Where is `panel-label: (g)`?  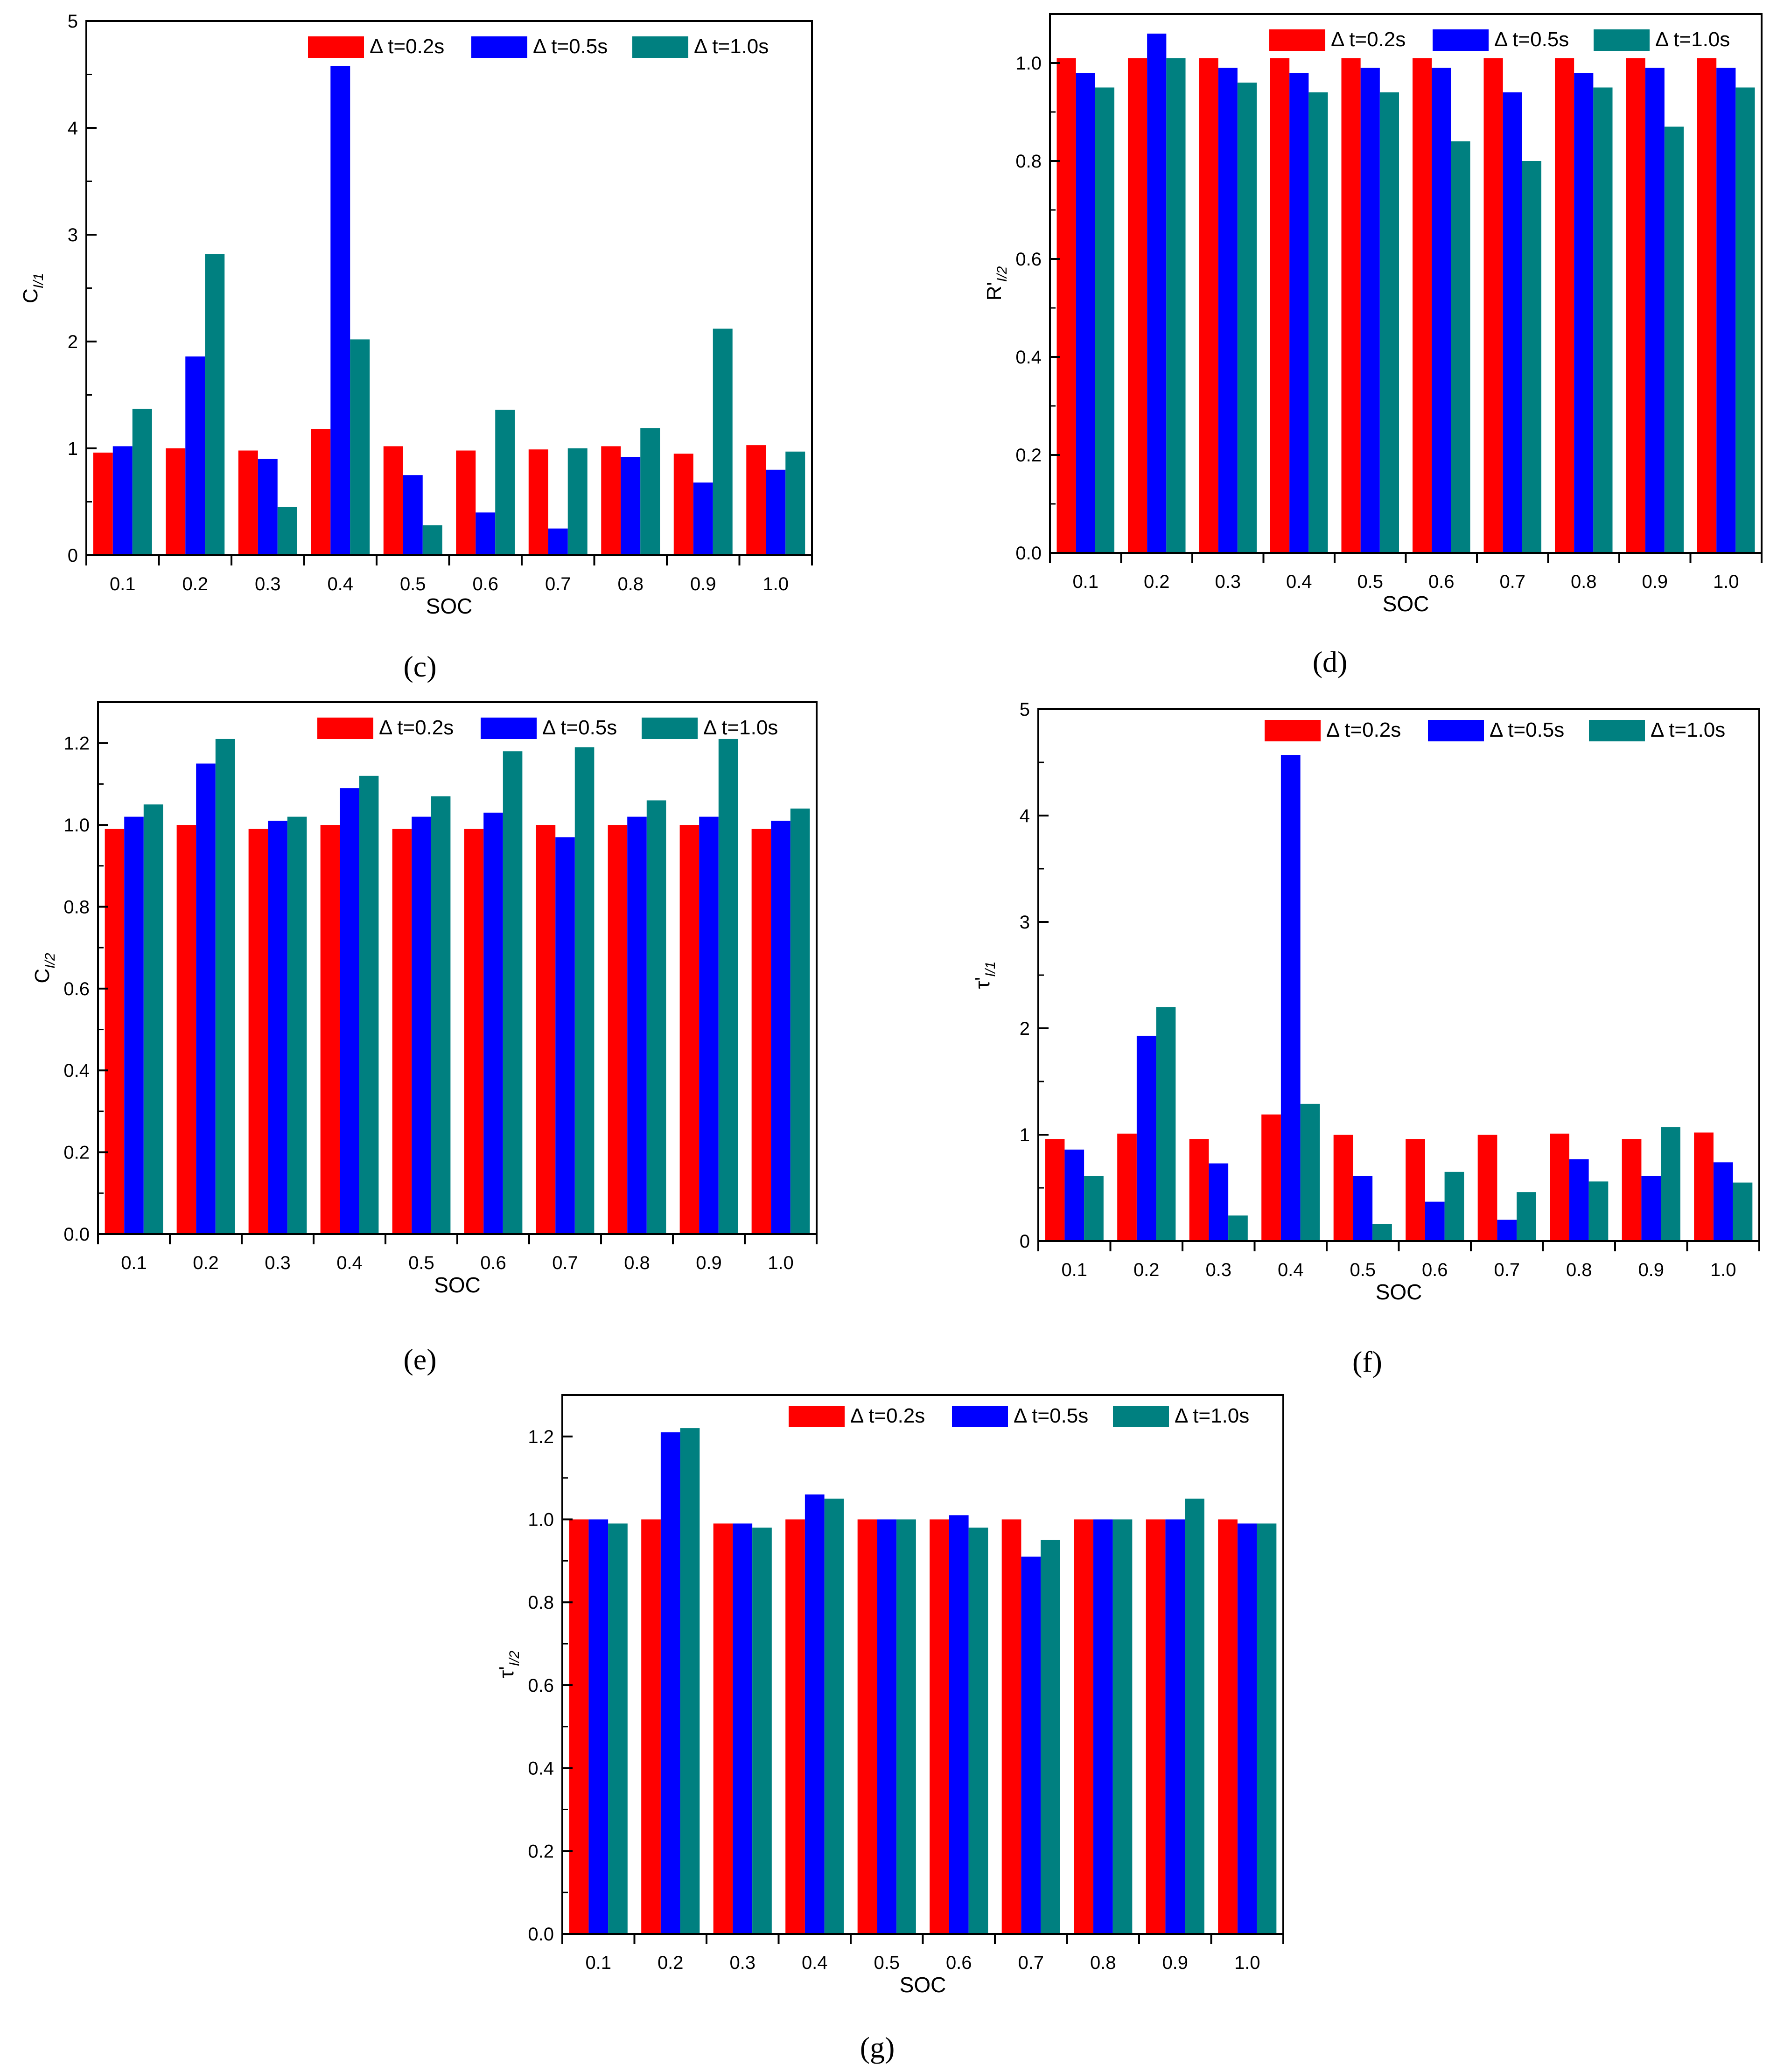 panel-label: (g) is located at coordinates (877, 2047).